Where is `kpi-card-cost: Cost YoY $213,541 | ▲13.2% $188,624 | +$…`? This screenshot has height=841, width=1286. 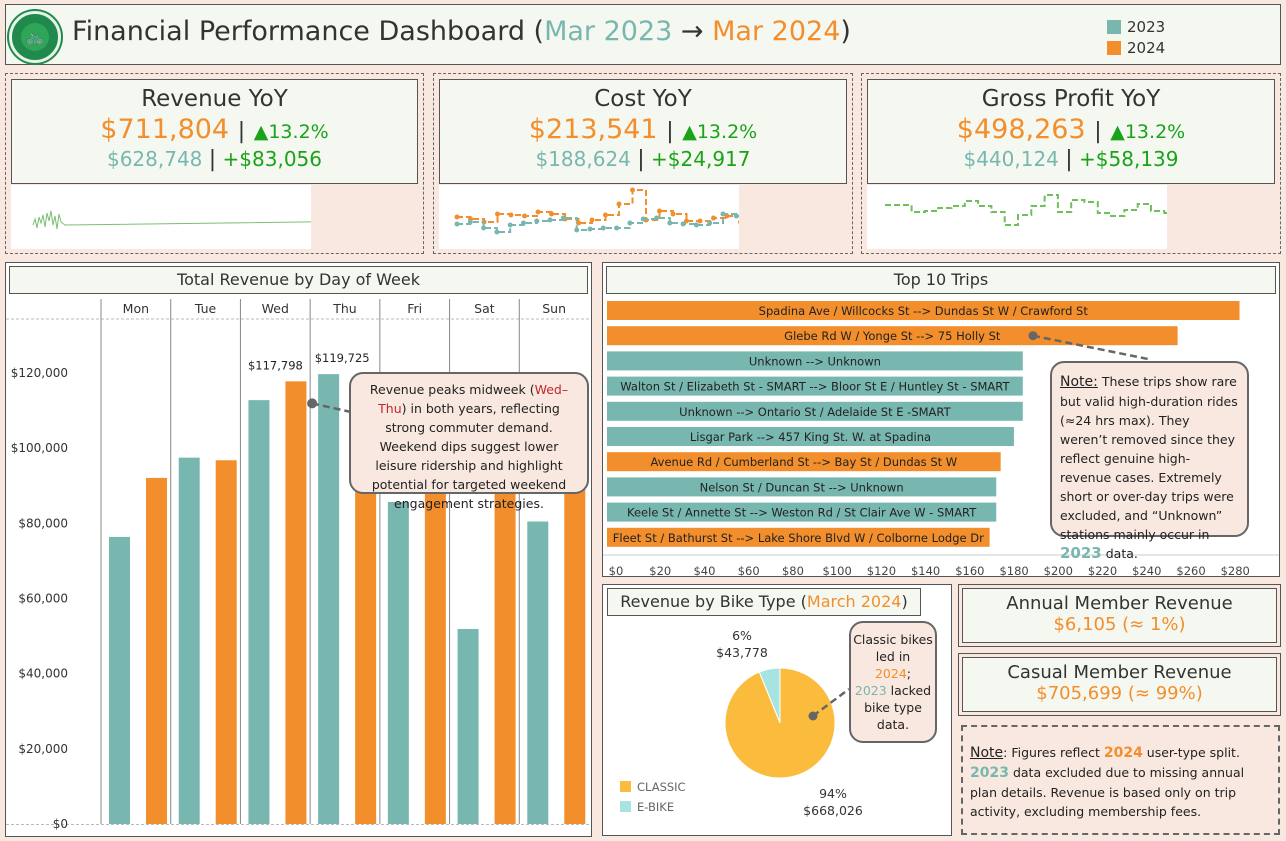 kpi-card-cost: Cost YoY $213,541 | ▲13.2% $188,624 | +$… is located at coordinates (643, 163).